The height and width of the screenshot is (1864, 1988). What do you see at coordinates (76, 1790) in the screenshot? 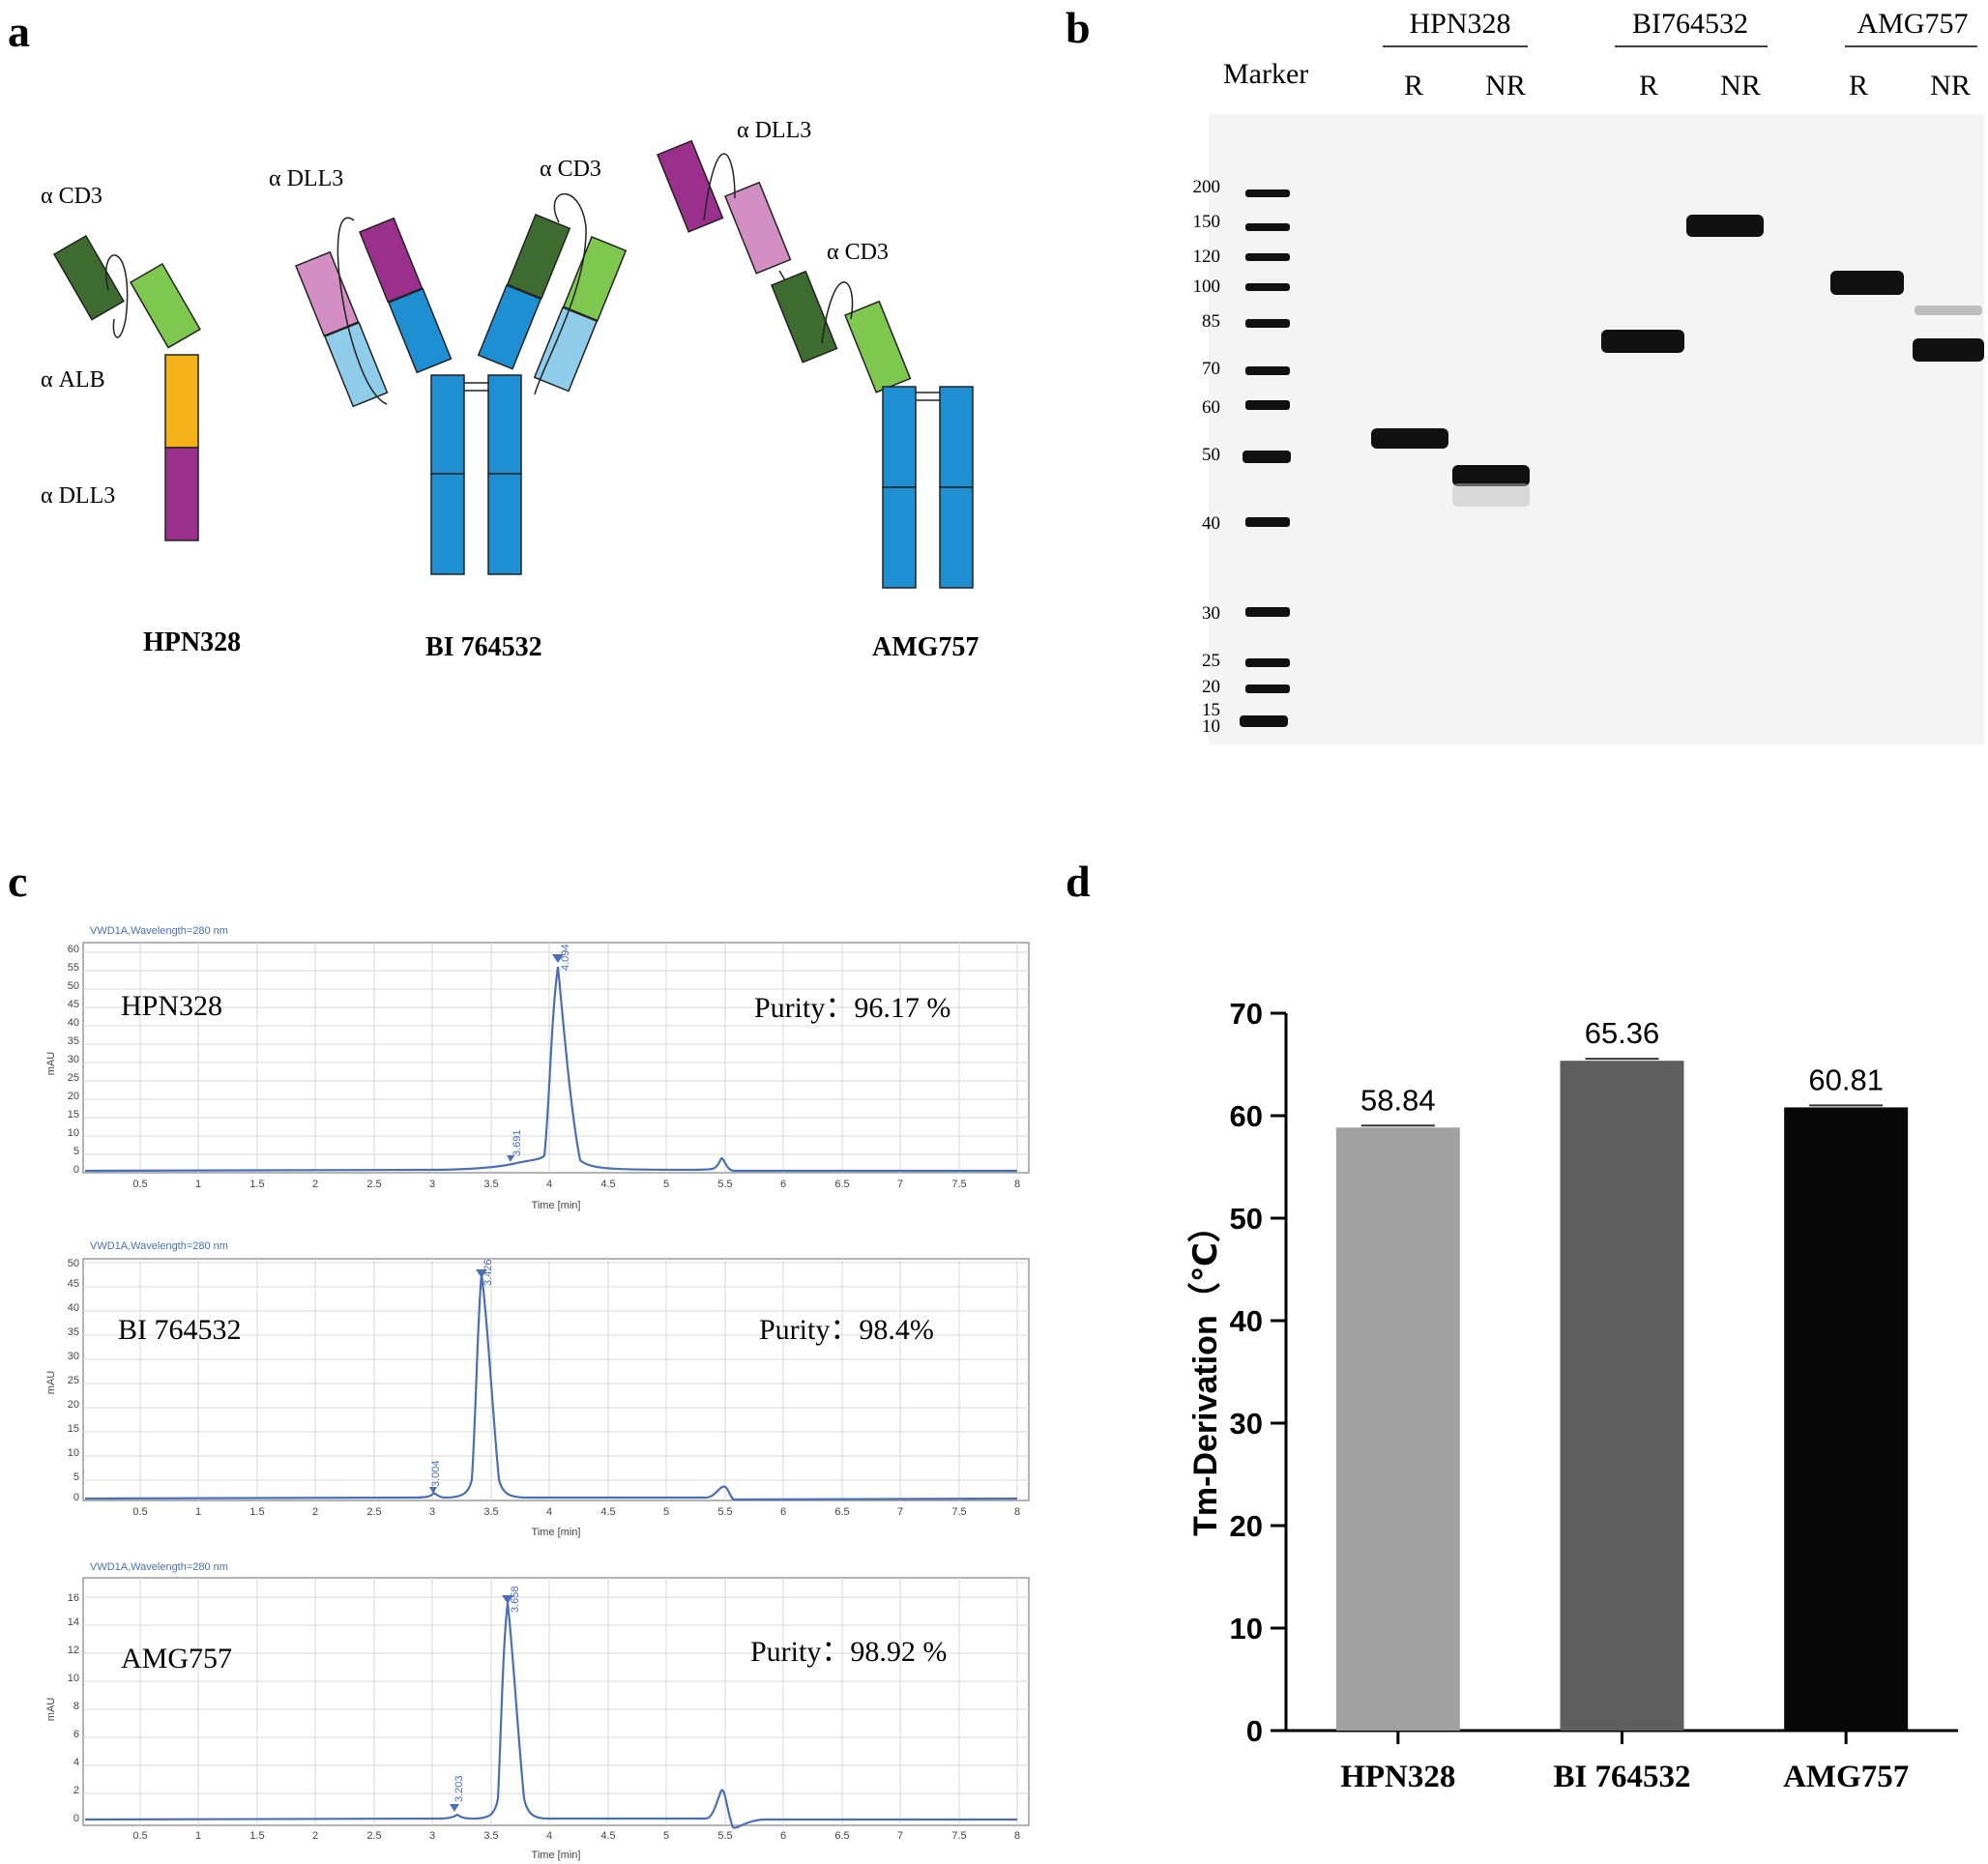
I see `ytick-label: 2` at bounding box center [76, 1790].